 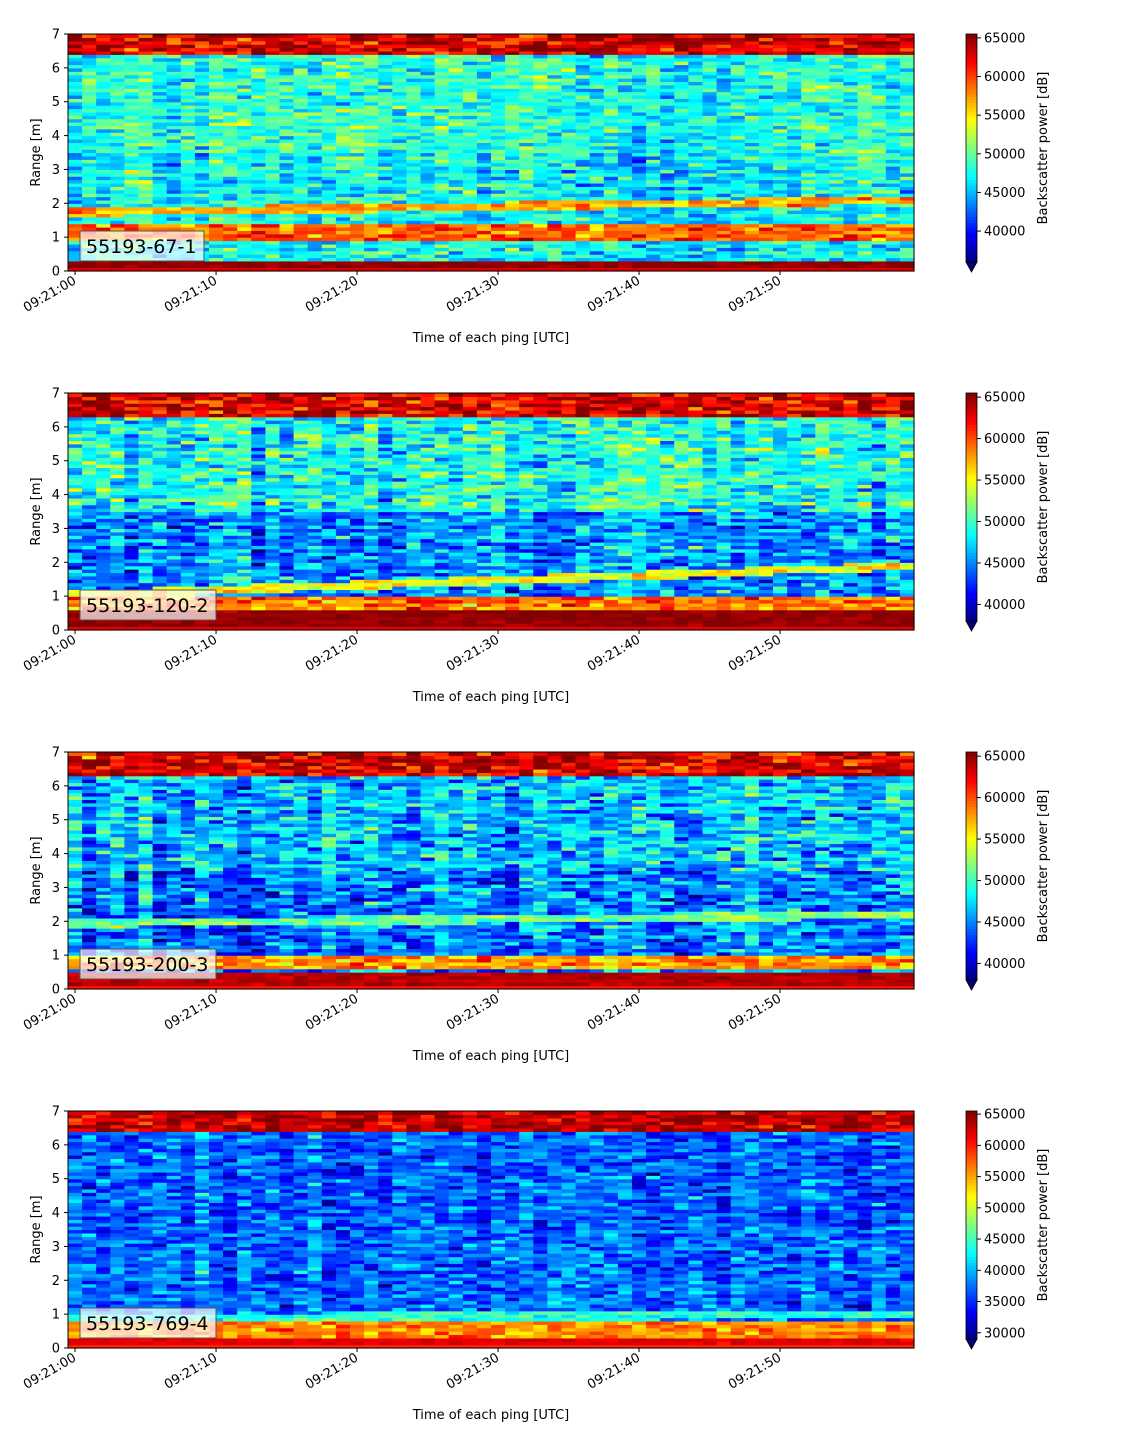 What do you see at coordinates (1004, 38) in the screenshot?
I see `colorbar-tick-label: 65000` at bounding box center [1004, 38].